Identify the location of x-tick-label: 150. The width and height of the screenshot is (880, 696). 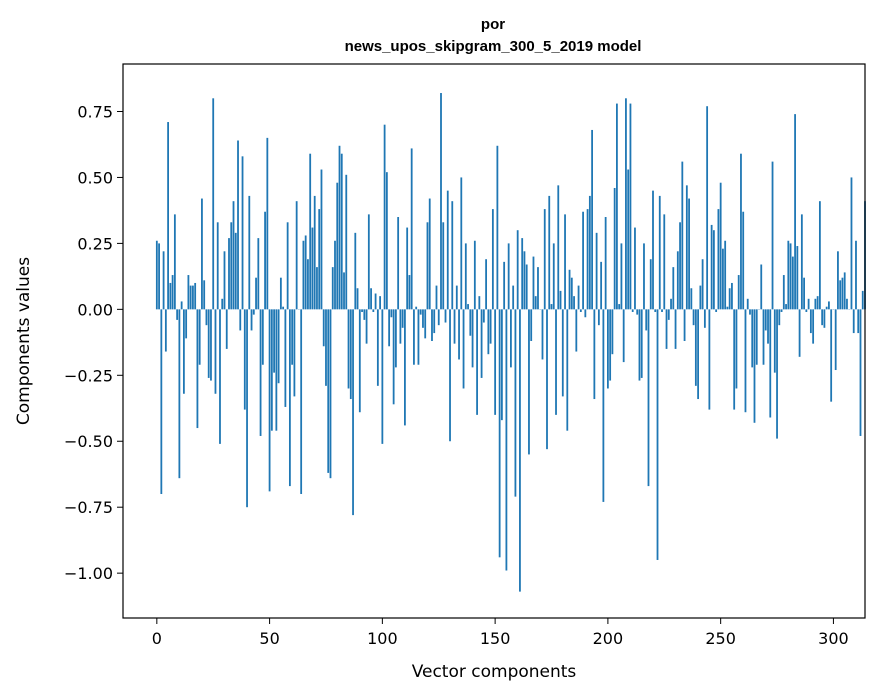
(495, 638).